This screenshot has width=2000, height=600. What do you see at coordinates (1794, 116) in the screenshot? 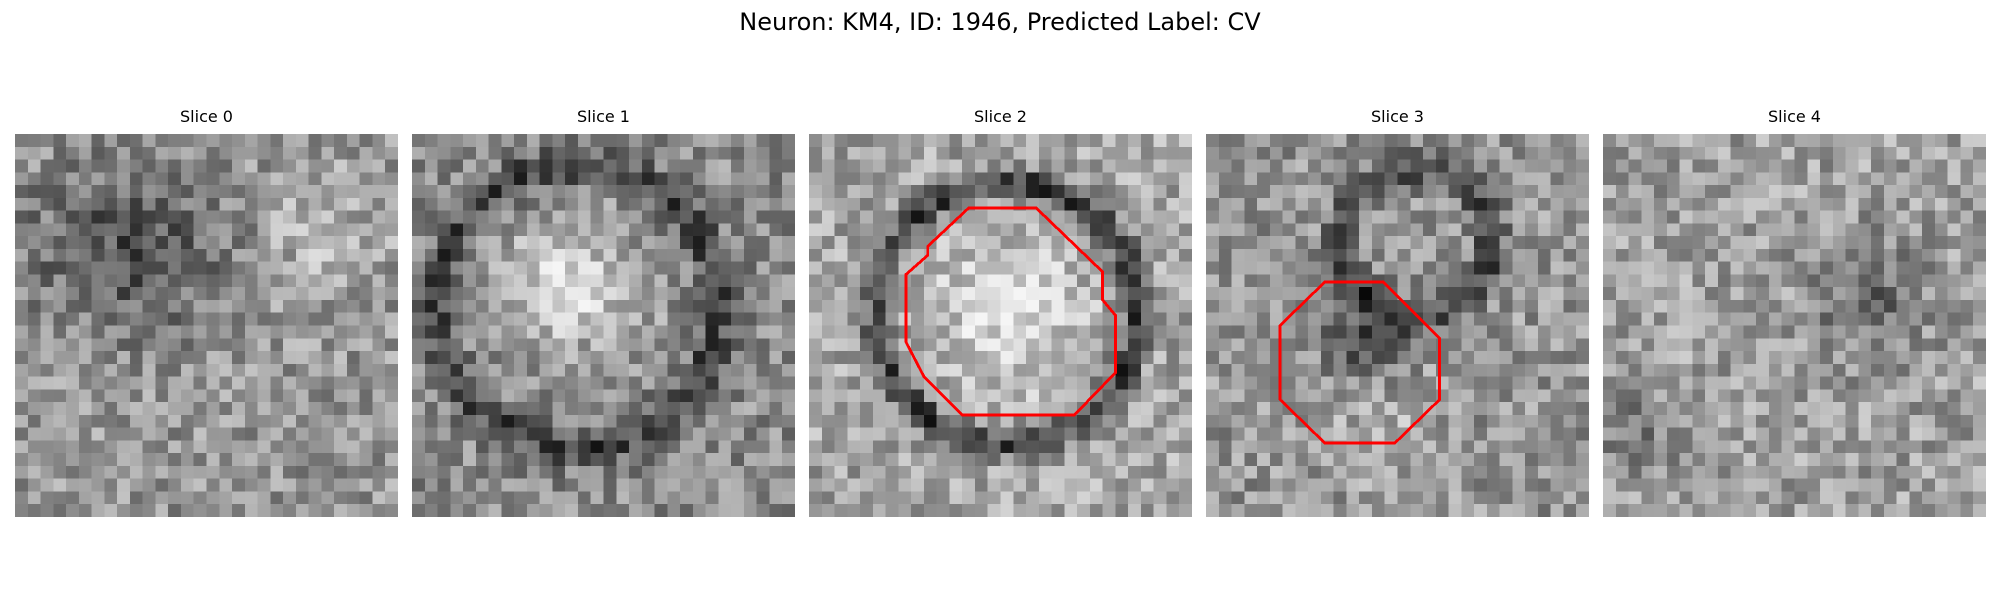
I see `slice-title: Slice 4` at bounding box center [1794, 116].